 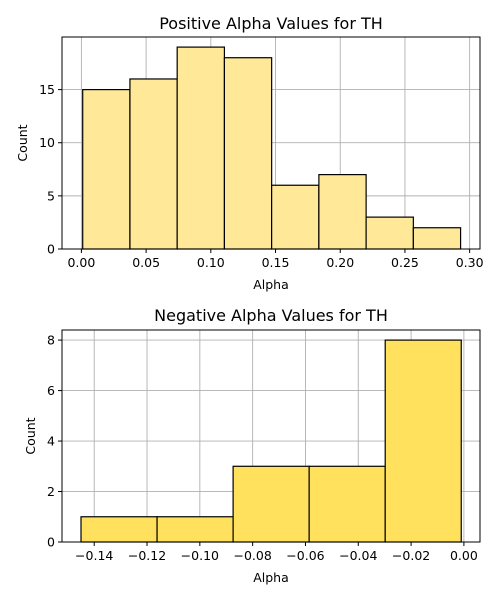 What do you see at coordinates (51, 390) in the screenshot?
I see `y-tick-label: 6` at bounding box center [51, 390].